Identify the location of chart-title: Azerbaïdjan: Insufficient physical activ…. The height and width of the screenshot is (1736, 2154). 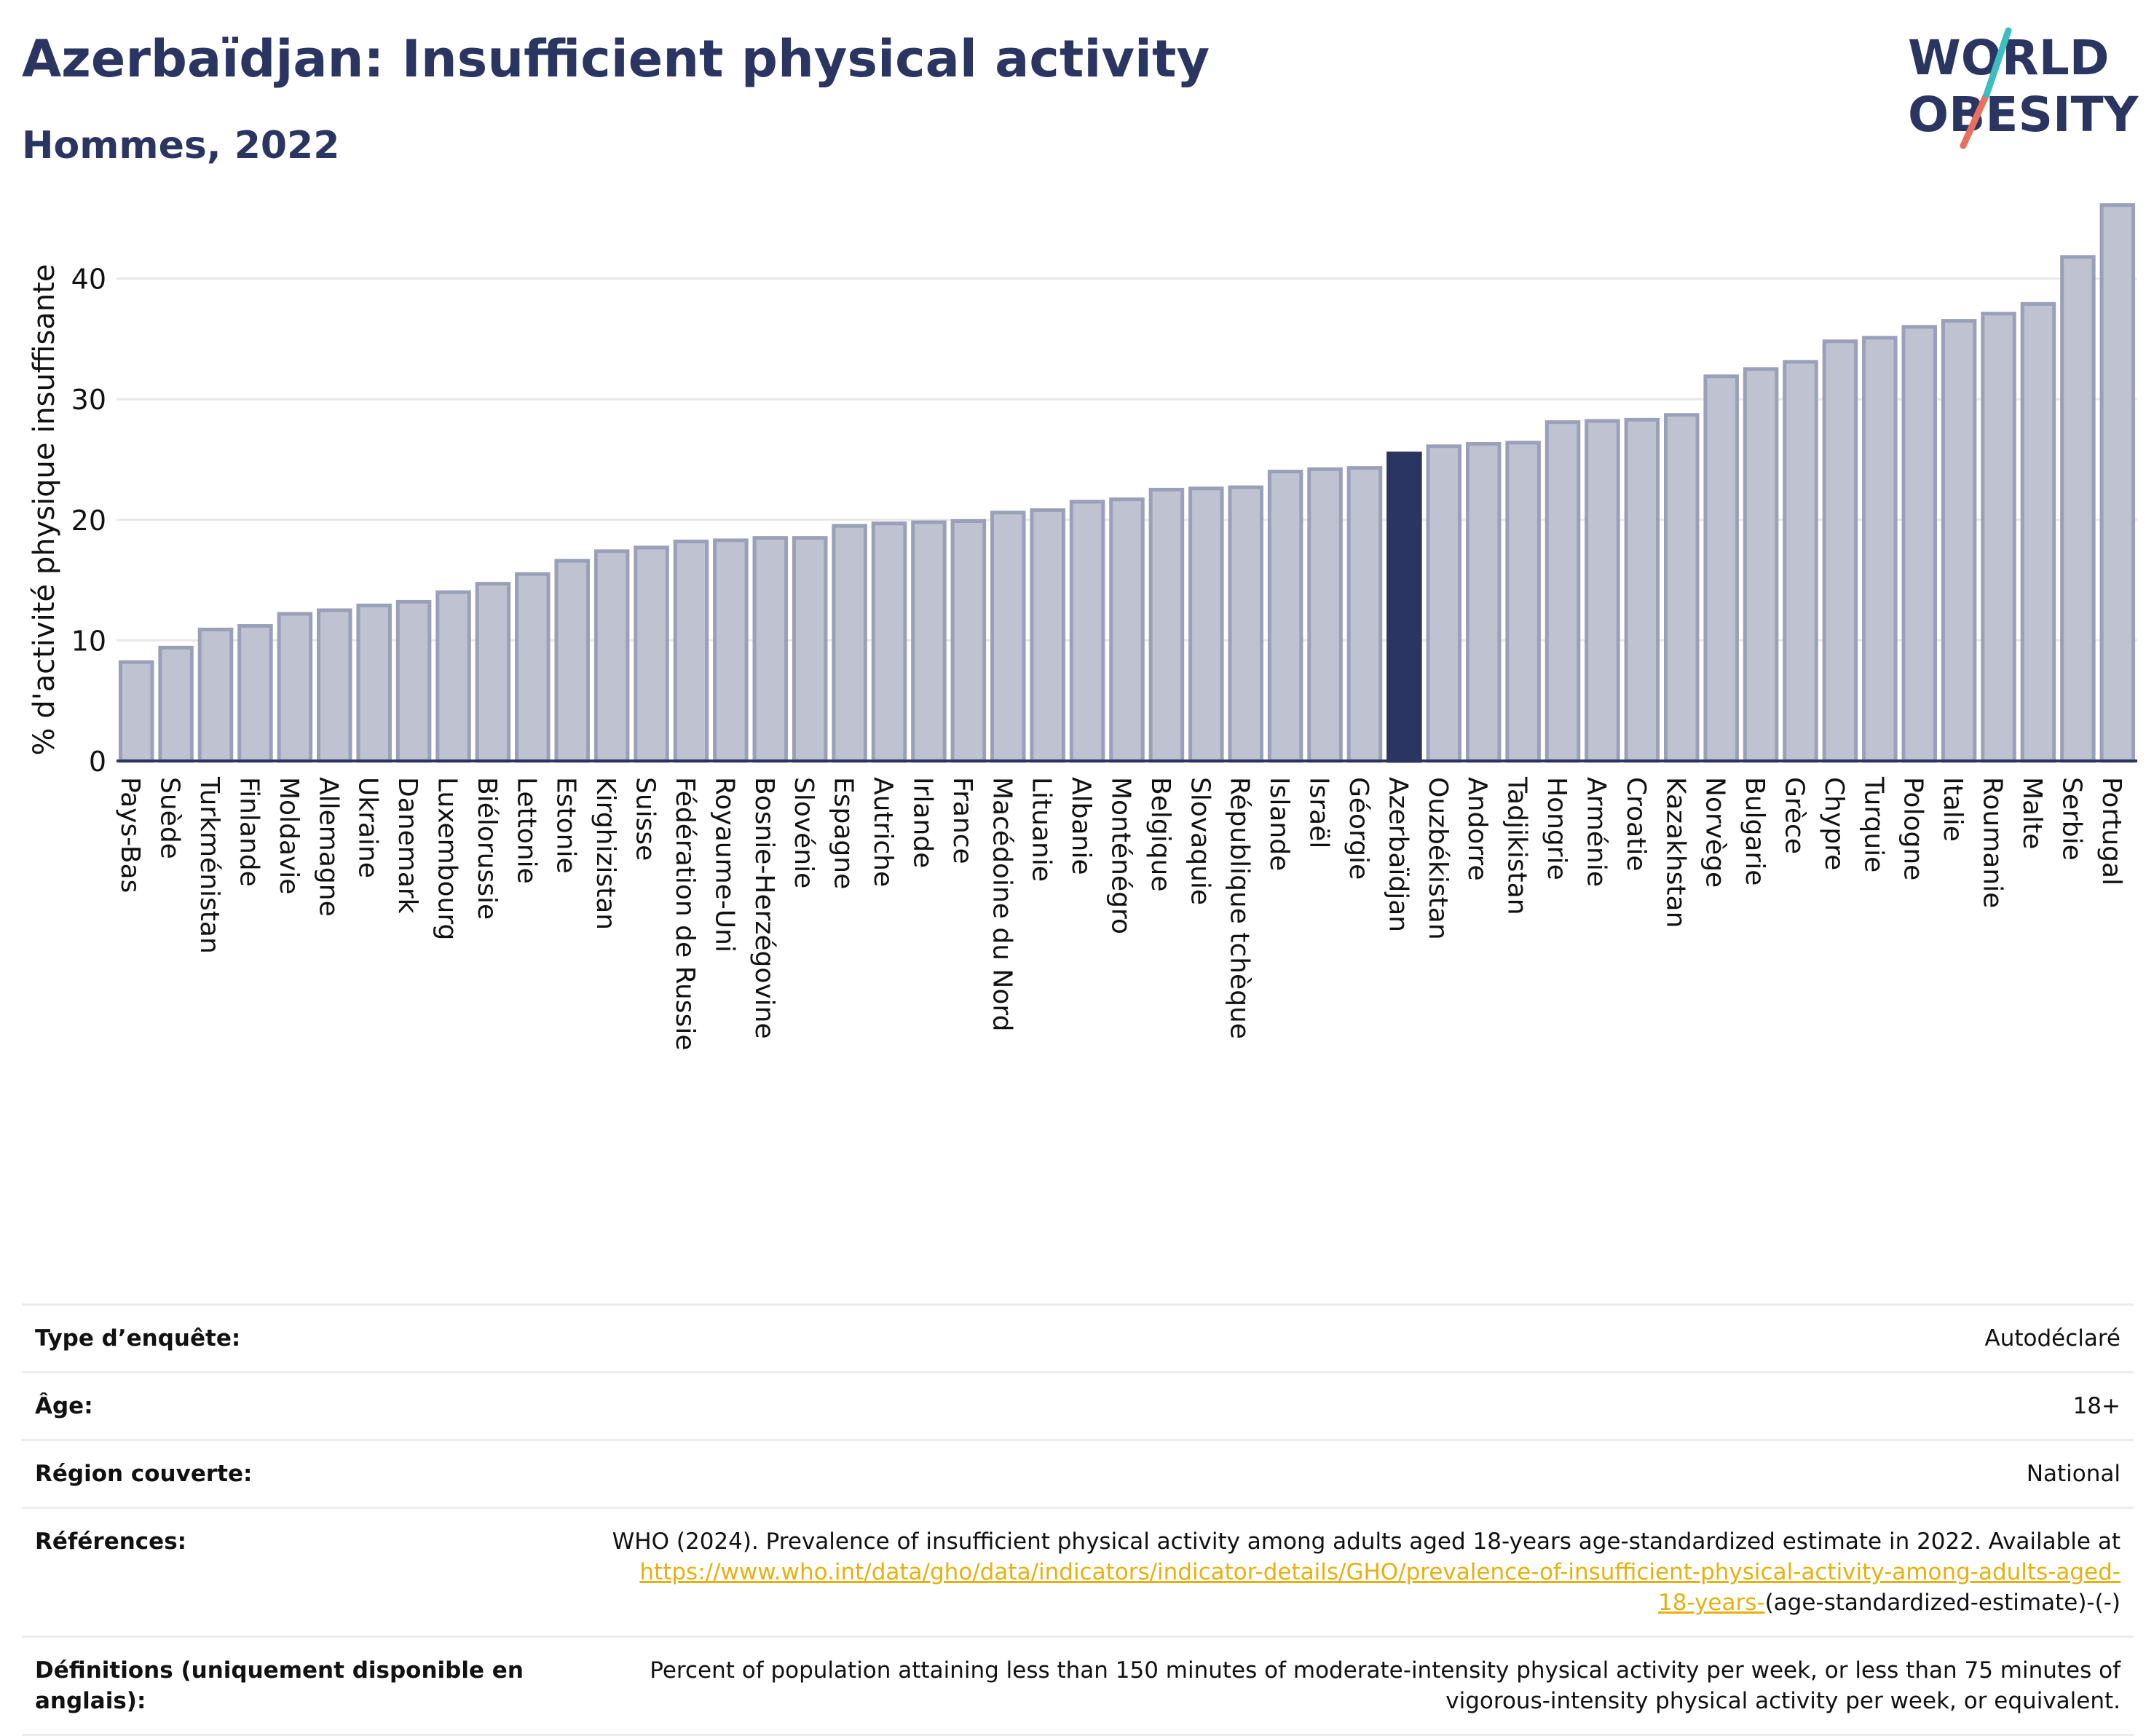
(616, 59).